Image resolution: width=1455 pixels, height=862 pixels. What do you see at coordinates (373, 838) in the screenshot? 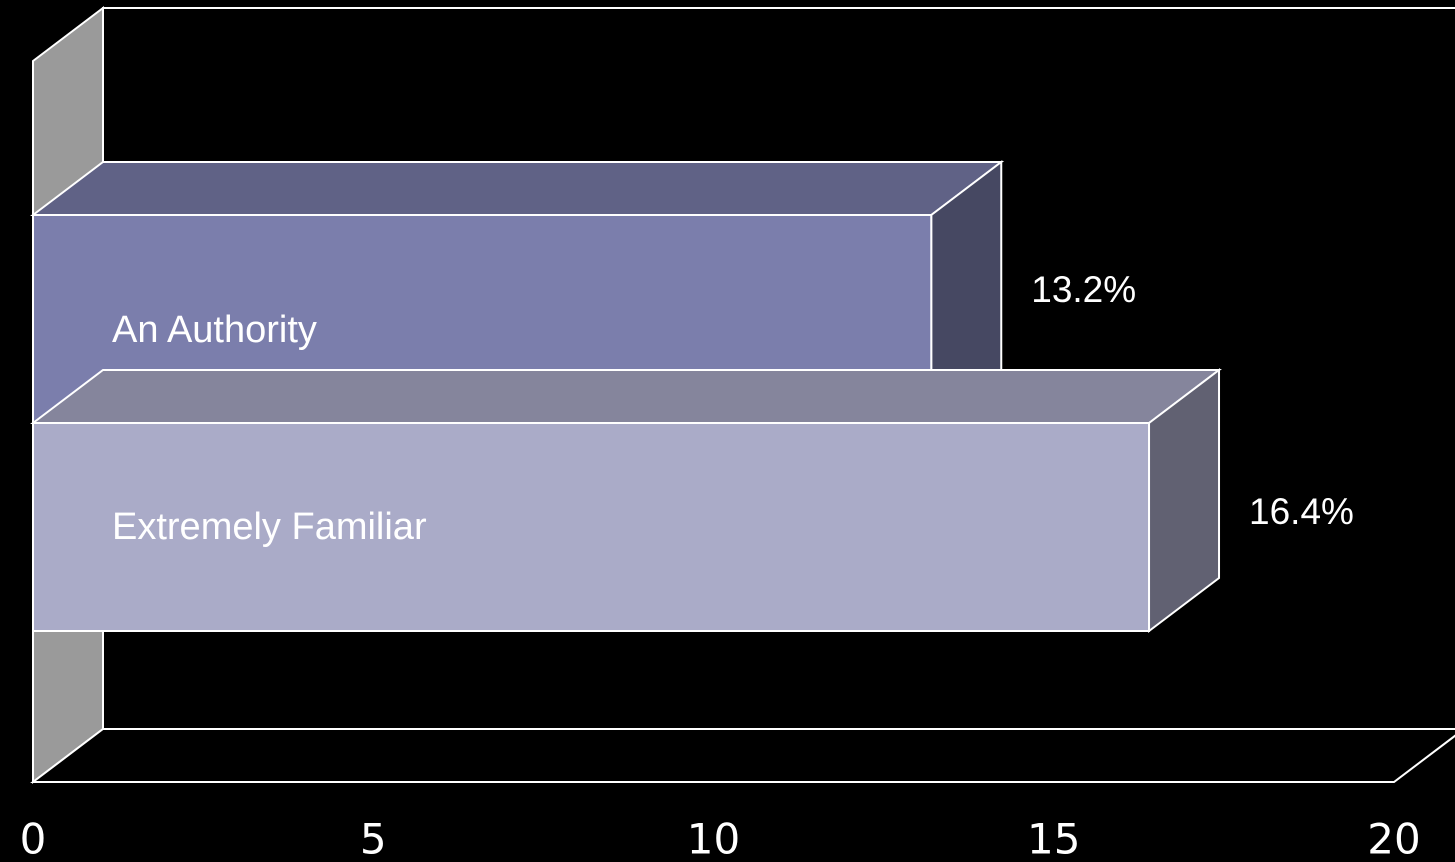
I see `x-tick-label: 5` at bounding box center [373, 838].